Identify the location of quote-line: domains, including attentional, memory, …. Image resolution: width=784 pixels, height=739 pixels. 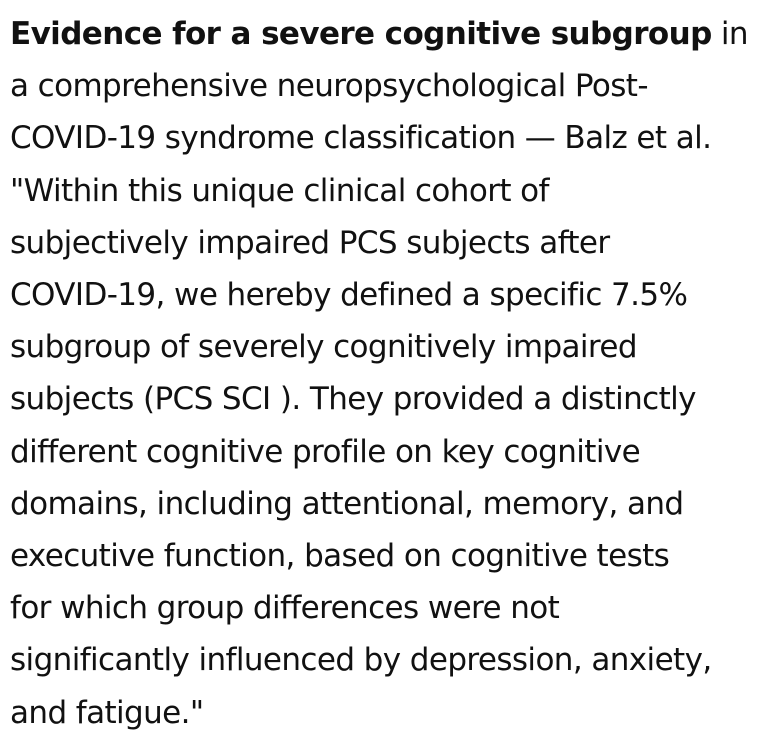
(347, 503).